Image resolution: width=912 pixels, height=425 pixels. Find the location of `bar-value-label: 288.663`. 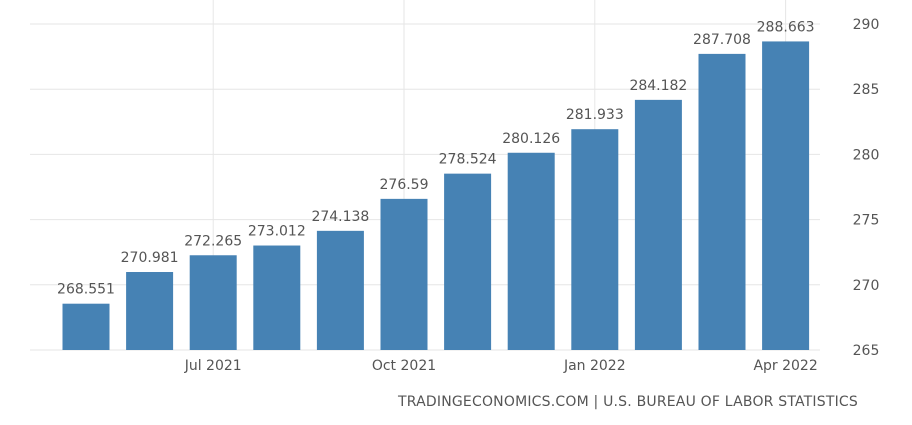

bar-value-label: 288.663 is located at coordinates (786, 27).